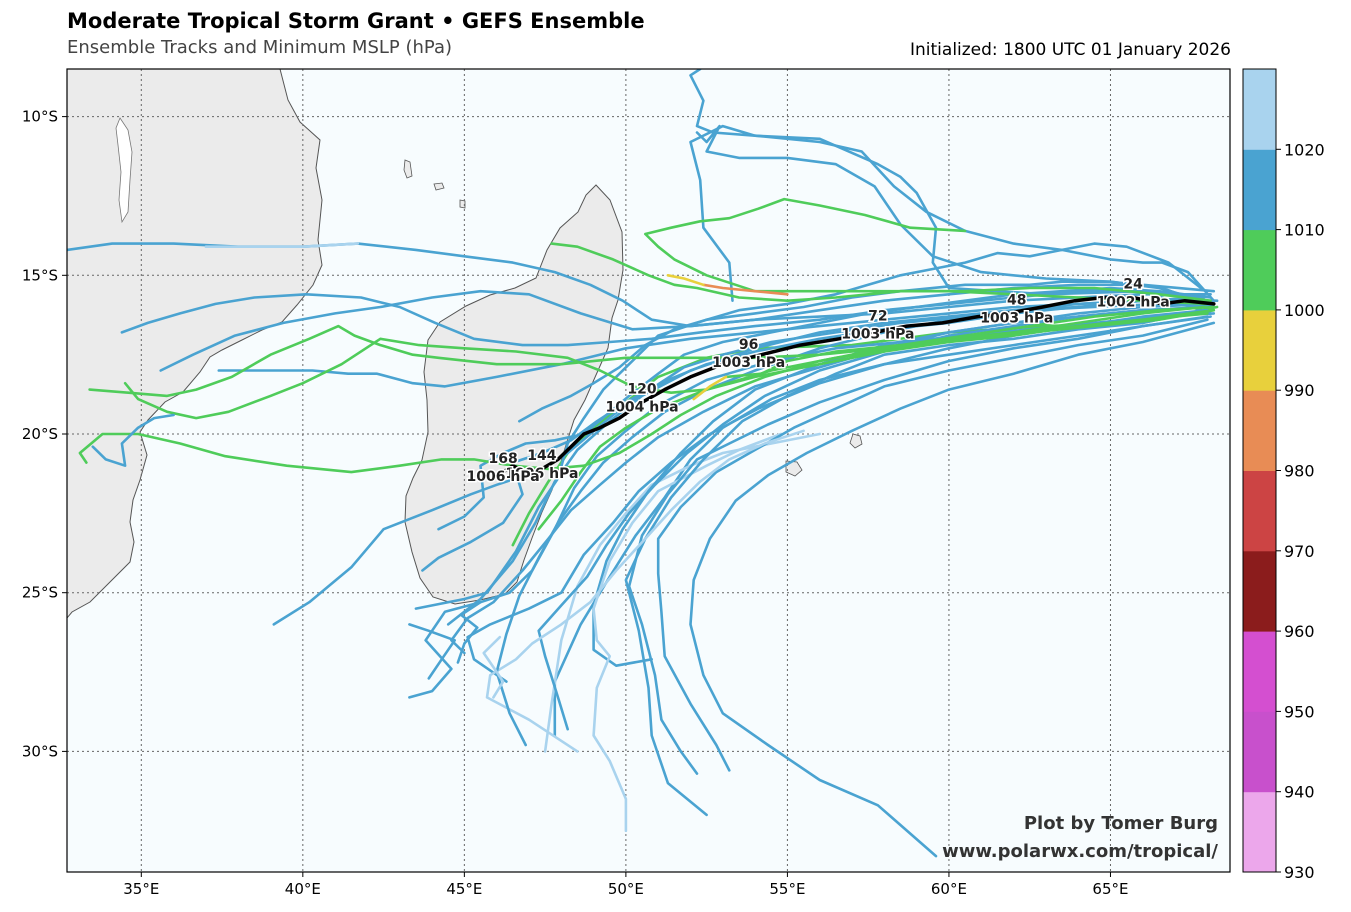 Image resolution: width=1351 pixels, height=912 pixels. I want to click on africa-coast-land, so click(195, 344).